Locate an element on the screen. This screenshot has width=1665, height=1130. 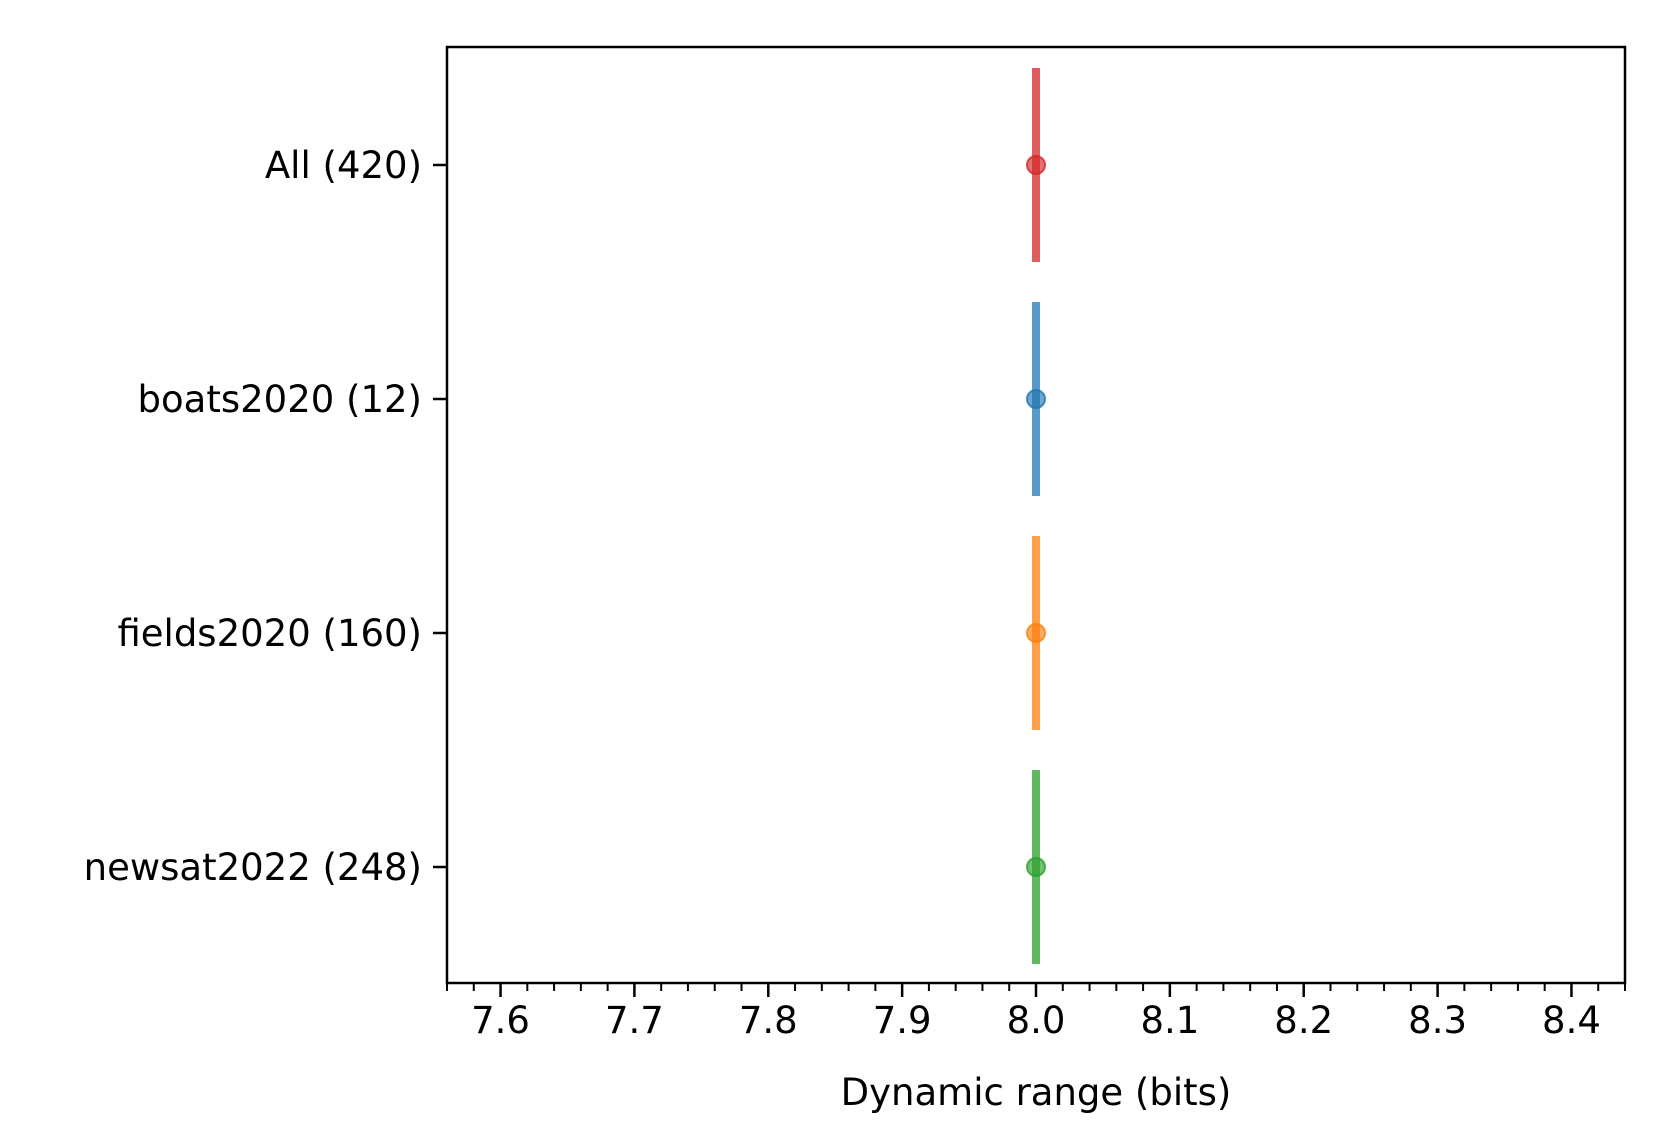
x-tick-label: 7.6 is located at coordinates (500, 1020).